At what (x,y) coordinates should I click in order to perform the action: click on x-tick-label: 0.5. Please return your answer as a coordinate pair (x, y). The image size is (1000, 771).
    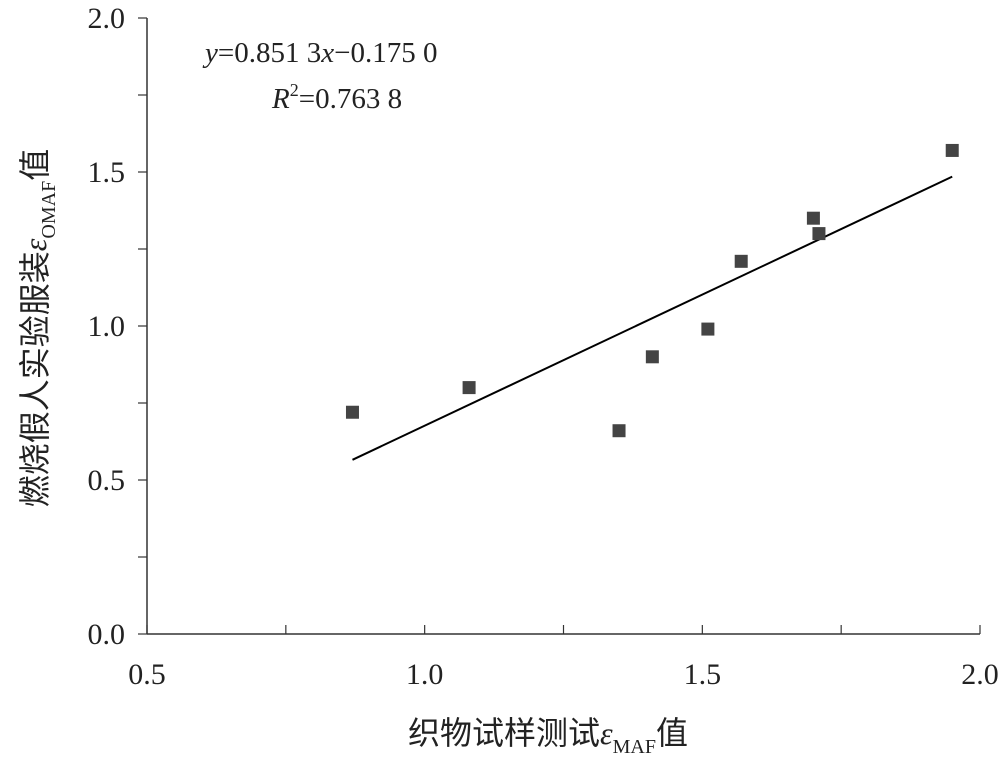
    Looking at the image, I should click on (147, 674).